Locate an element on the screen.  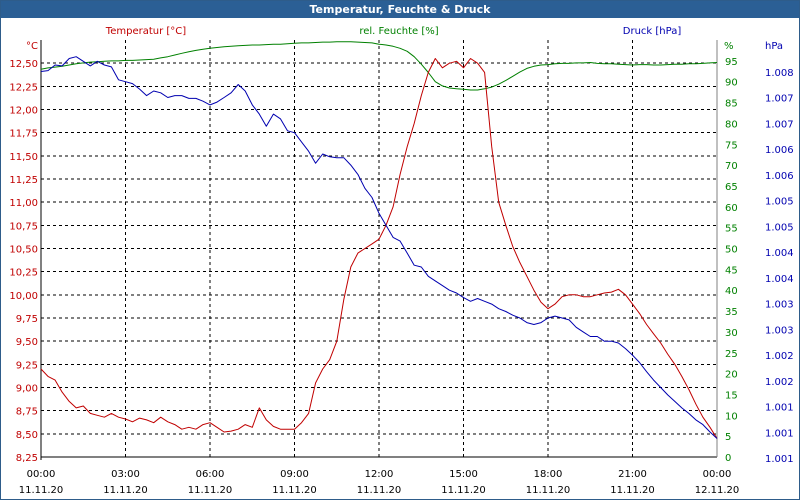
x-tick-time-label: 12:00 is located at coordinates (379, 474).